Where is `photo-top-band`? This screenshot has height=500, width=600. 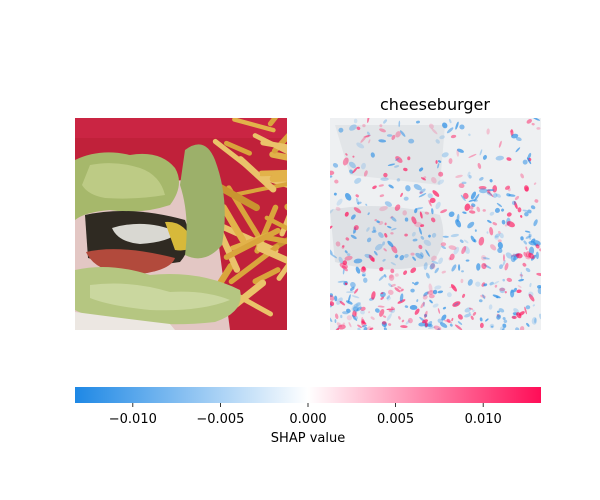
photo-top-band is located at coordinates (181, 128).